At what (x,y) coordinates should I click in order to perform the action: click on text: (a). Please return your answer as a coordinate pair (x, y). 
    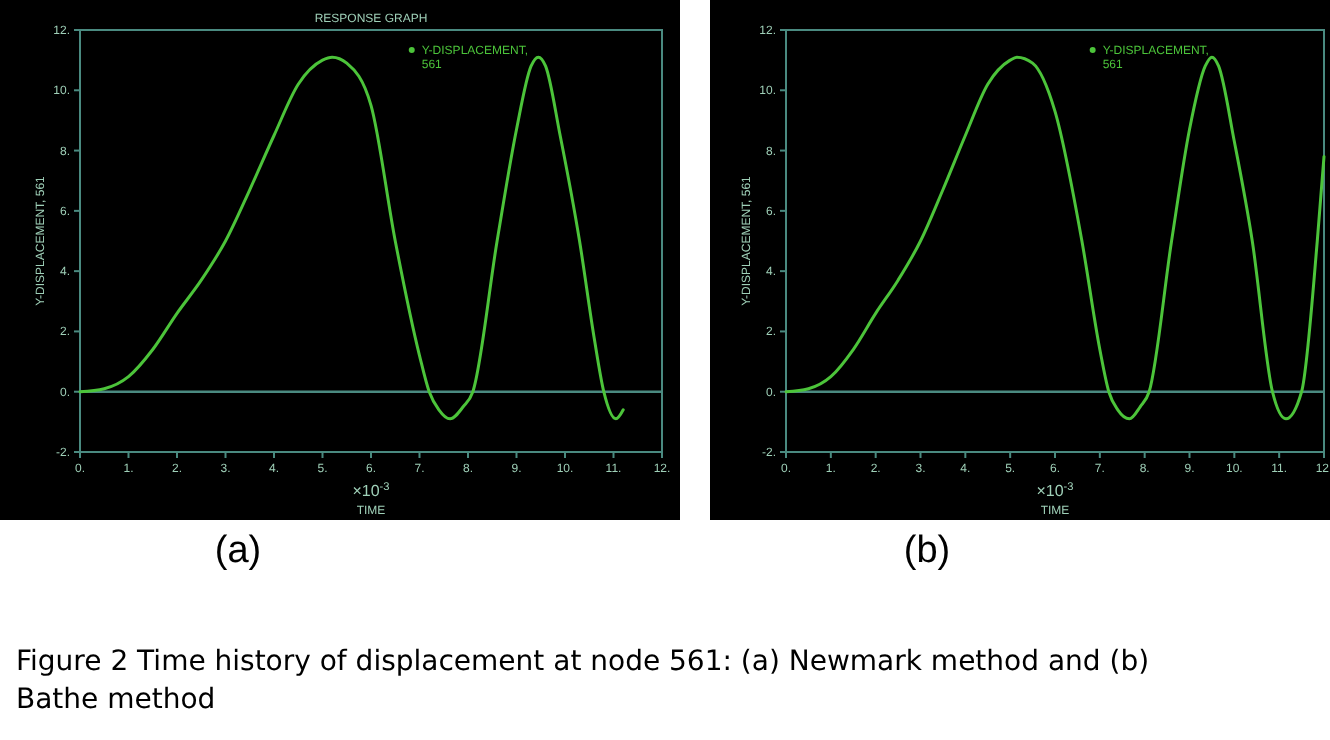
    Looking at the image, I should click on (238, 551).